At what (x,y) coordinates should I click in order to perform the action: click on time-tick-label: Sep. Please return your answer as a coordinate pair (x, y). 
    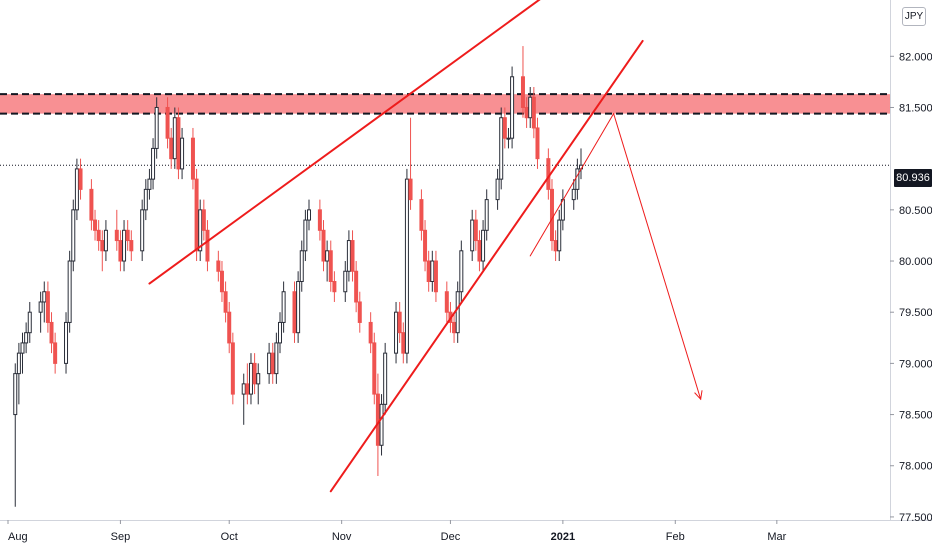
    Looking at the image, I should click on (121, 537).